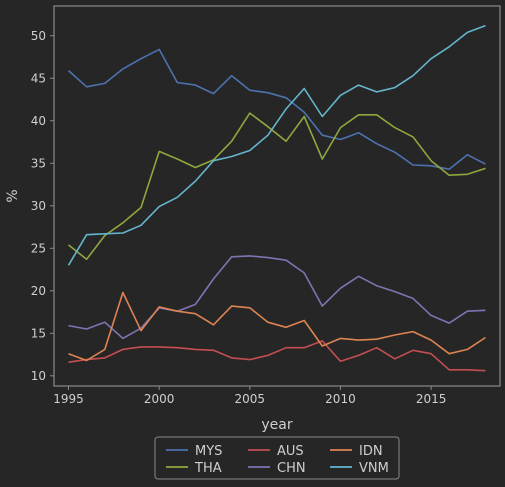 The image size is (505, 487). What do you see at coordinates (340, 399) in the screenshot?
I see `x-tick-label: 2010` at bounding box center [340, 399].